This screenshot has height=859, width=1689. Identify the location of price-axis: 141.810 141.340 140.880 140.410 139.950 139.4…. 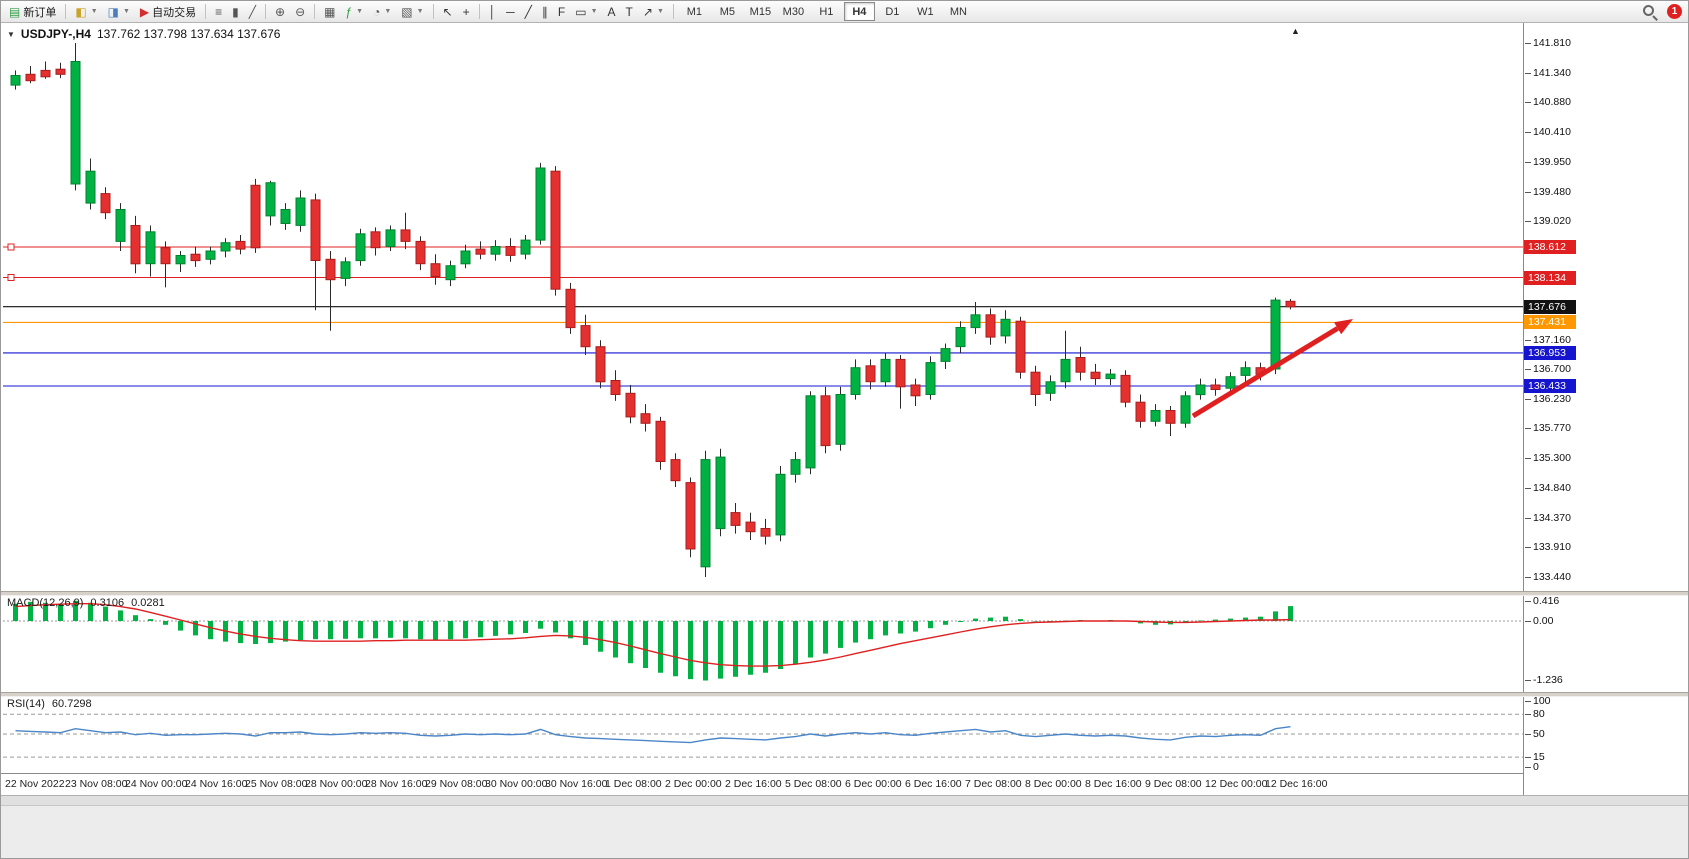
(1605, 440).